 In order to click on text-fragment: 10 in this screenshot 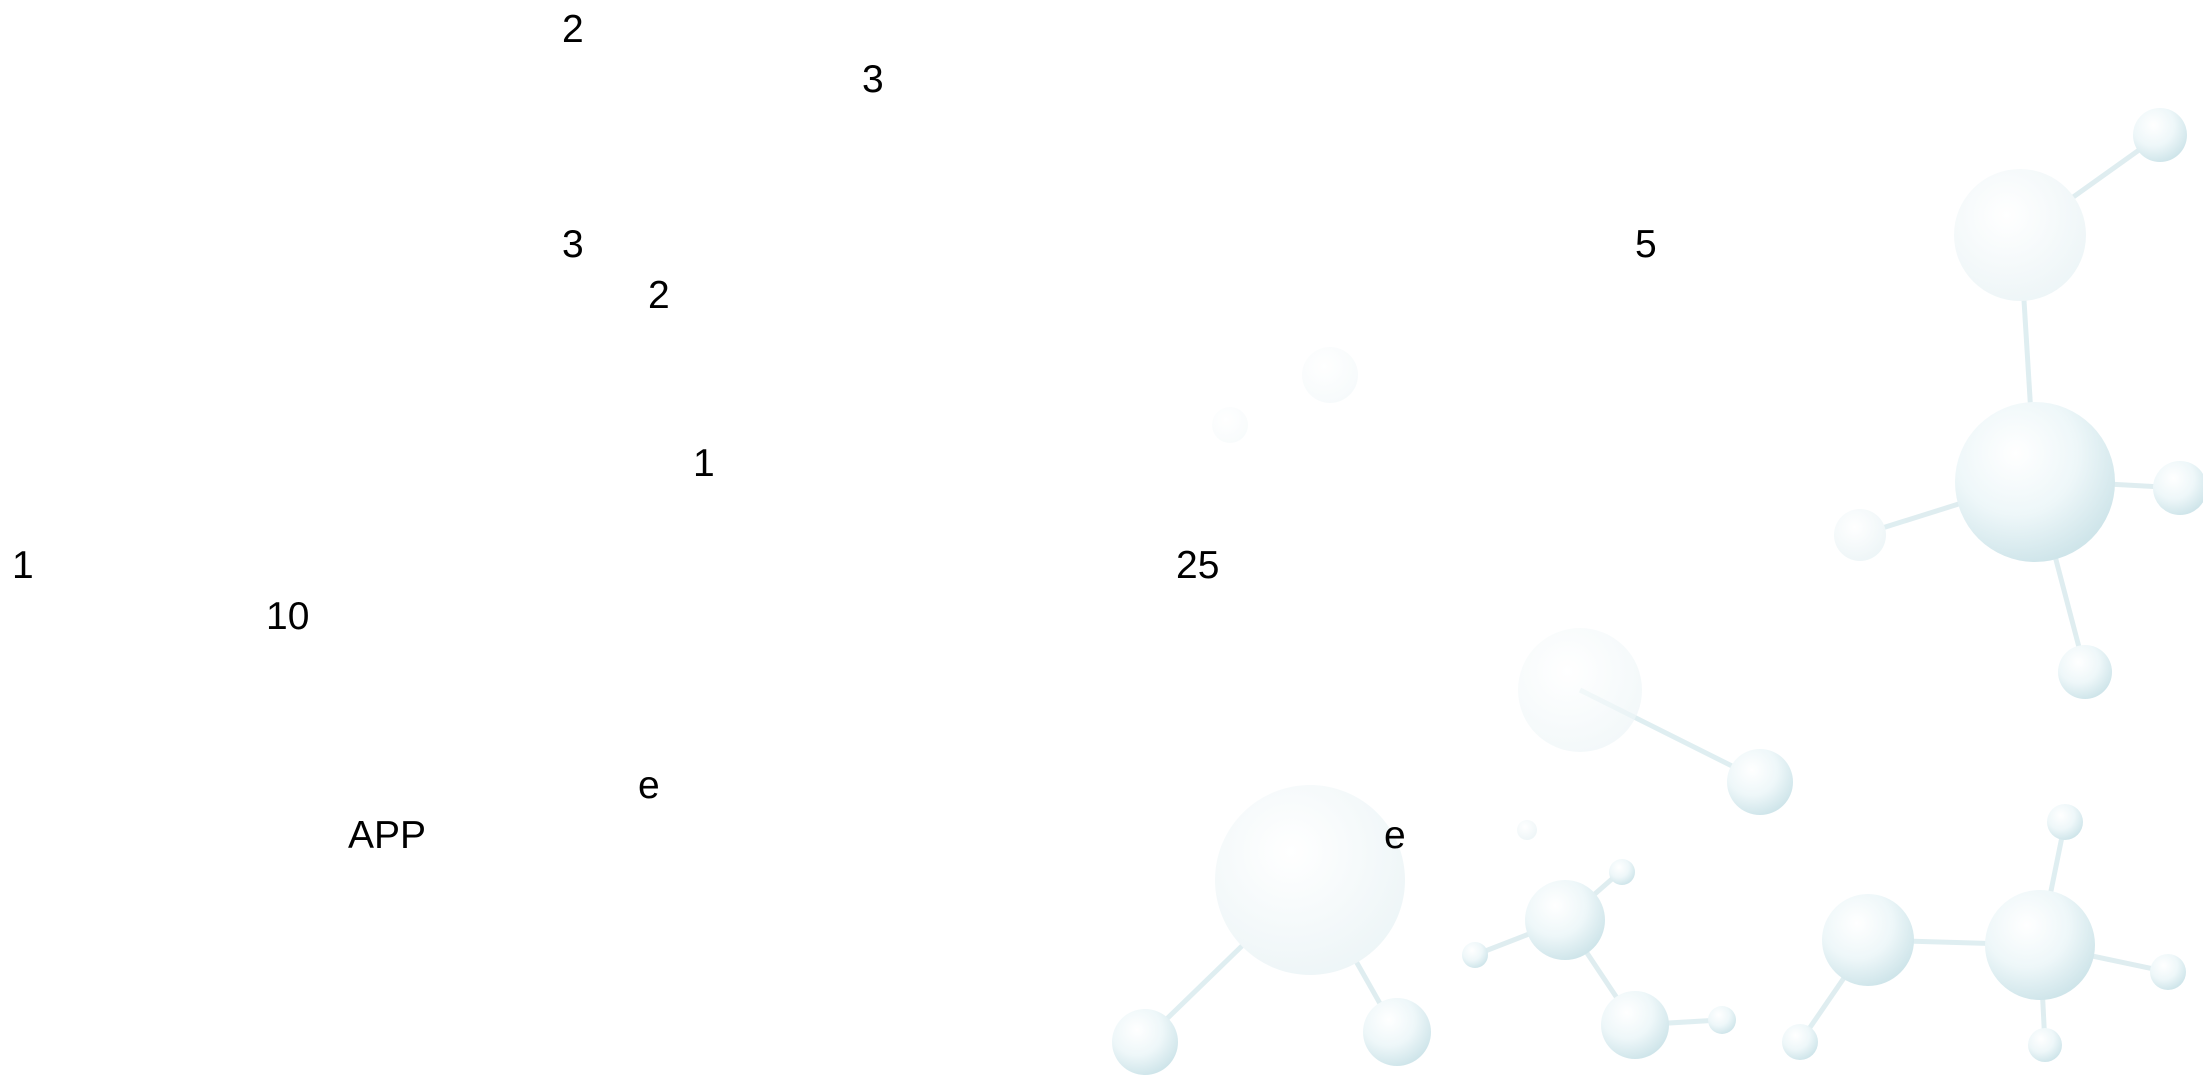, I will do `click(288, 616)`.